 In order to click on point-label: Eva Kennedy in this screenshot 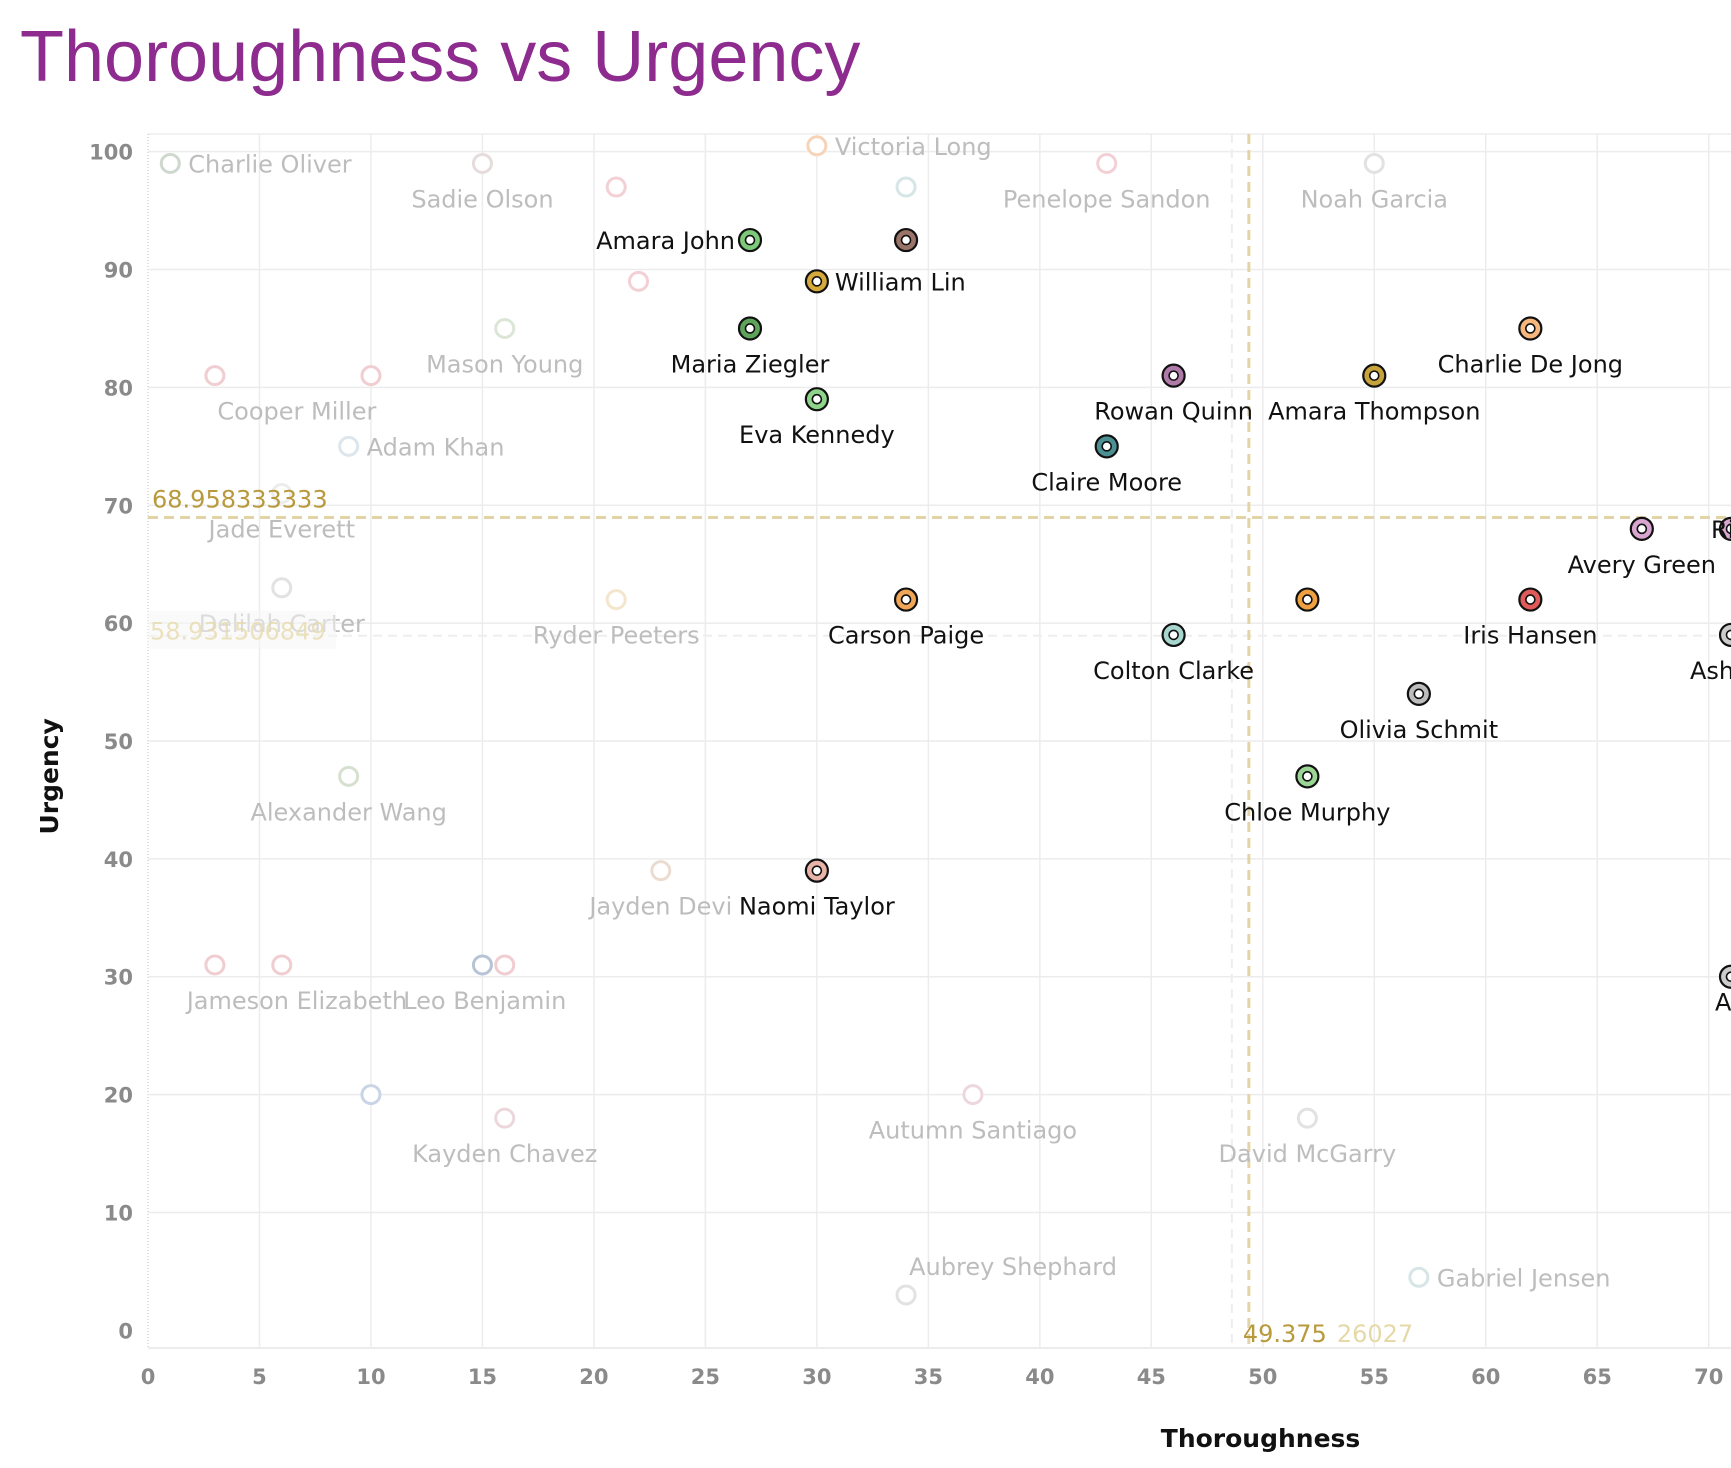, I will do `click(817, 435)`.